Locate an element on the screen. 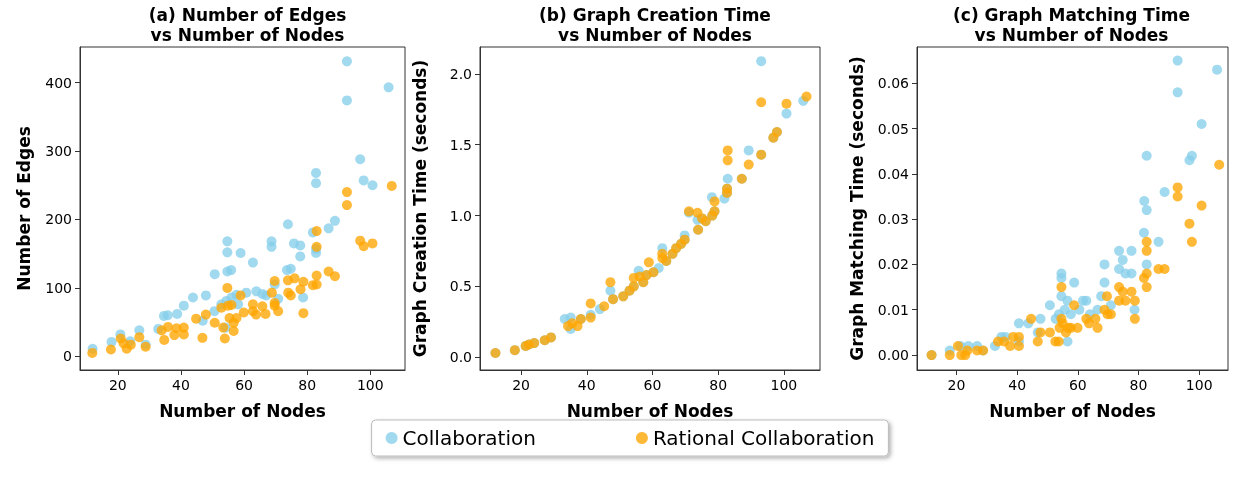  y-tick-label: 400 is located at coordinates (58, 82).